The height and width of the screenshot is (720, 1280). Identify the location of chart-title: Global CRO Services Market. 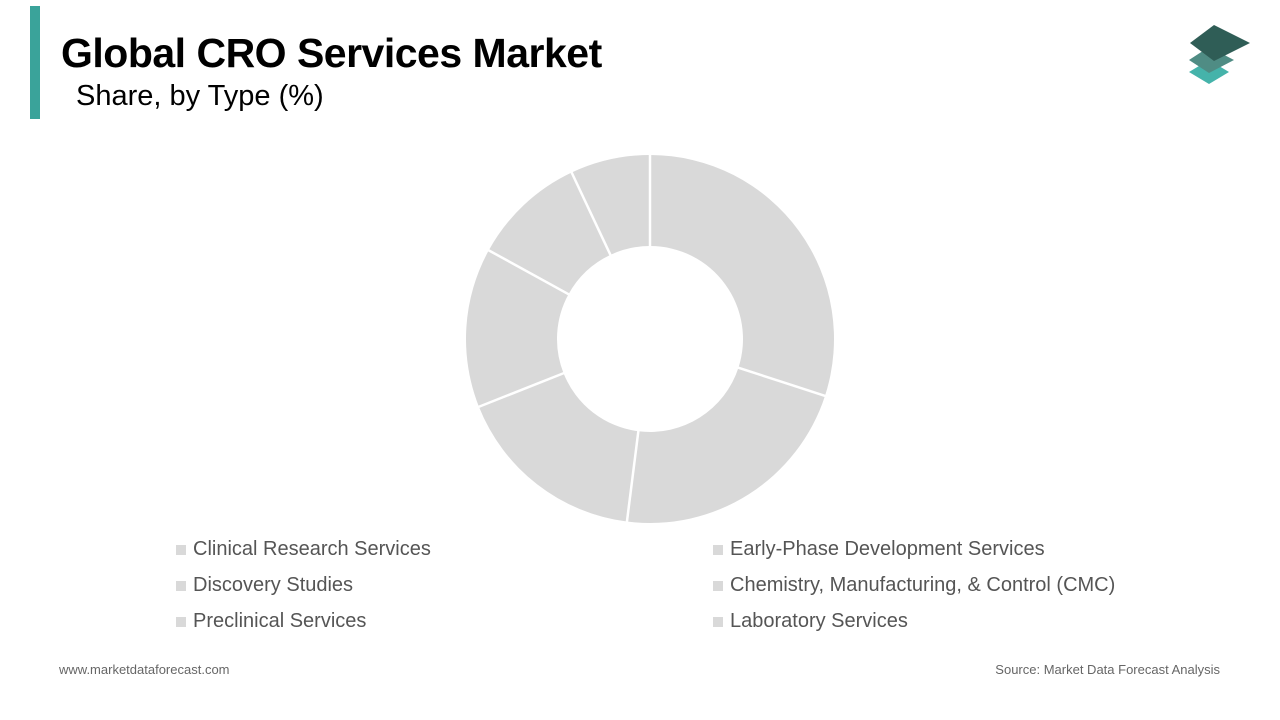
(331, 53).